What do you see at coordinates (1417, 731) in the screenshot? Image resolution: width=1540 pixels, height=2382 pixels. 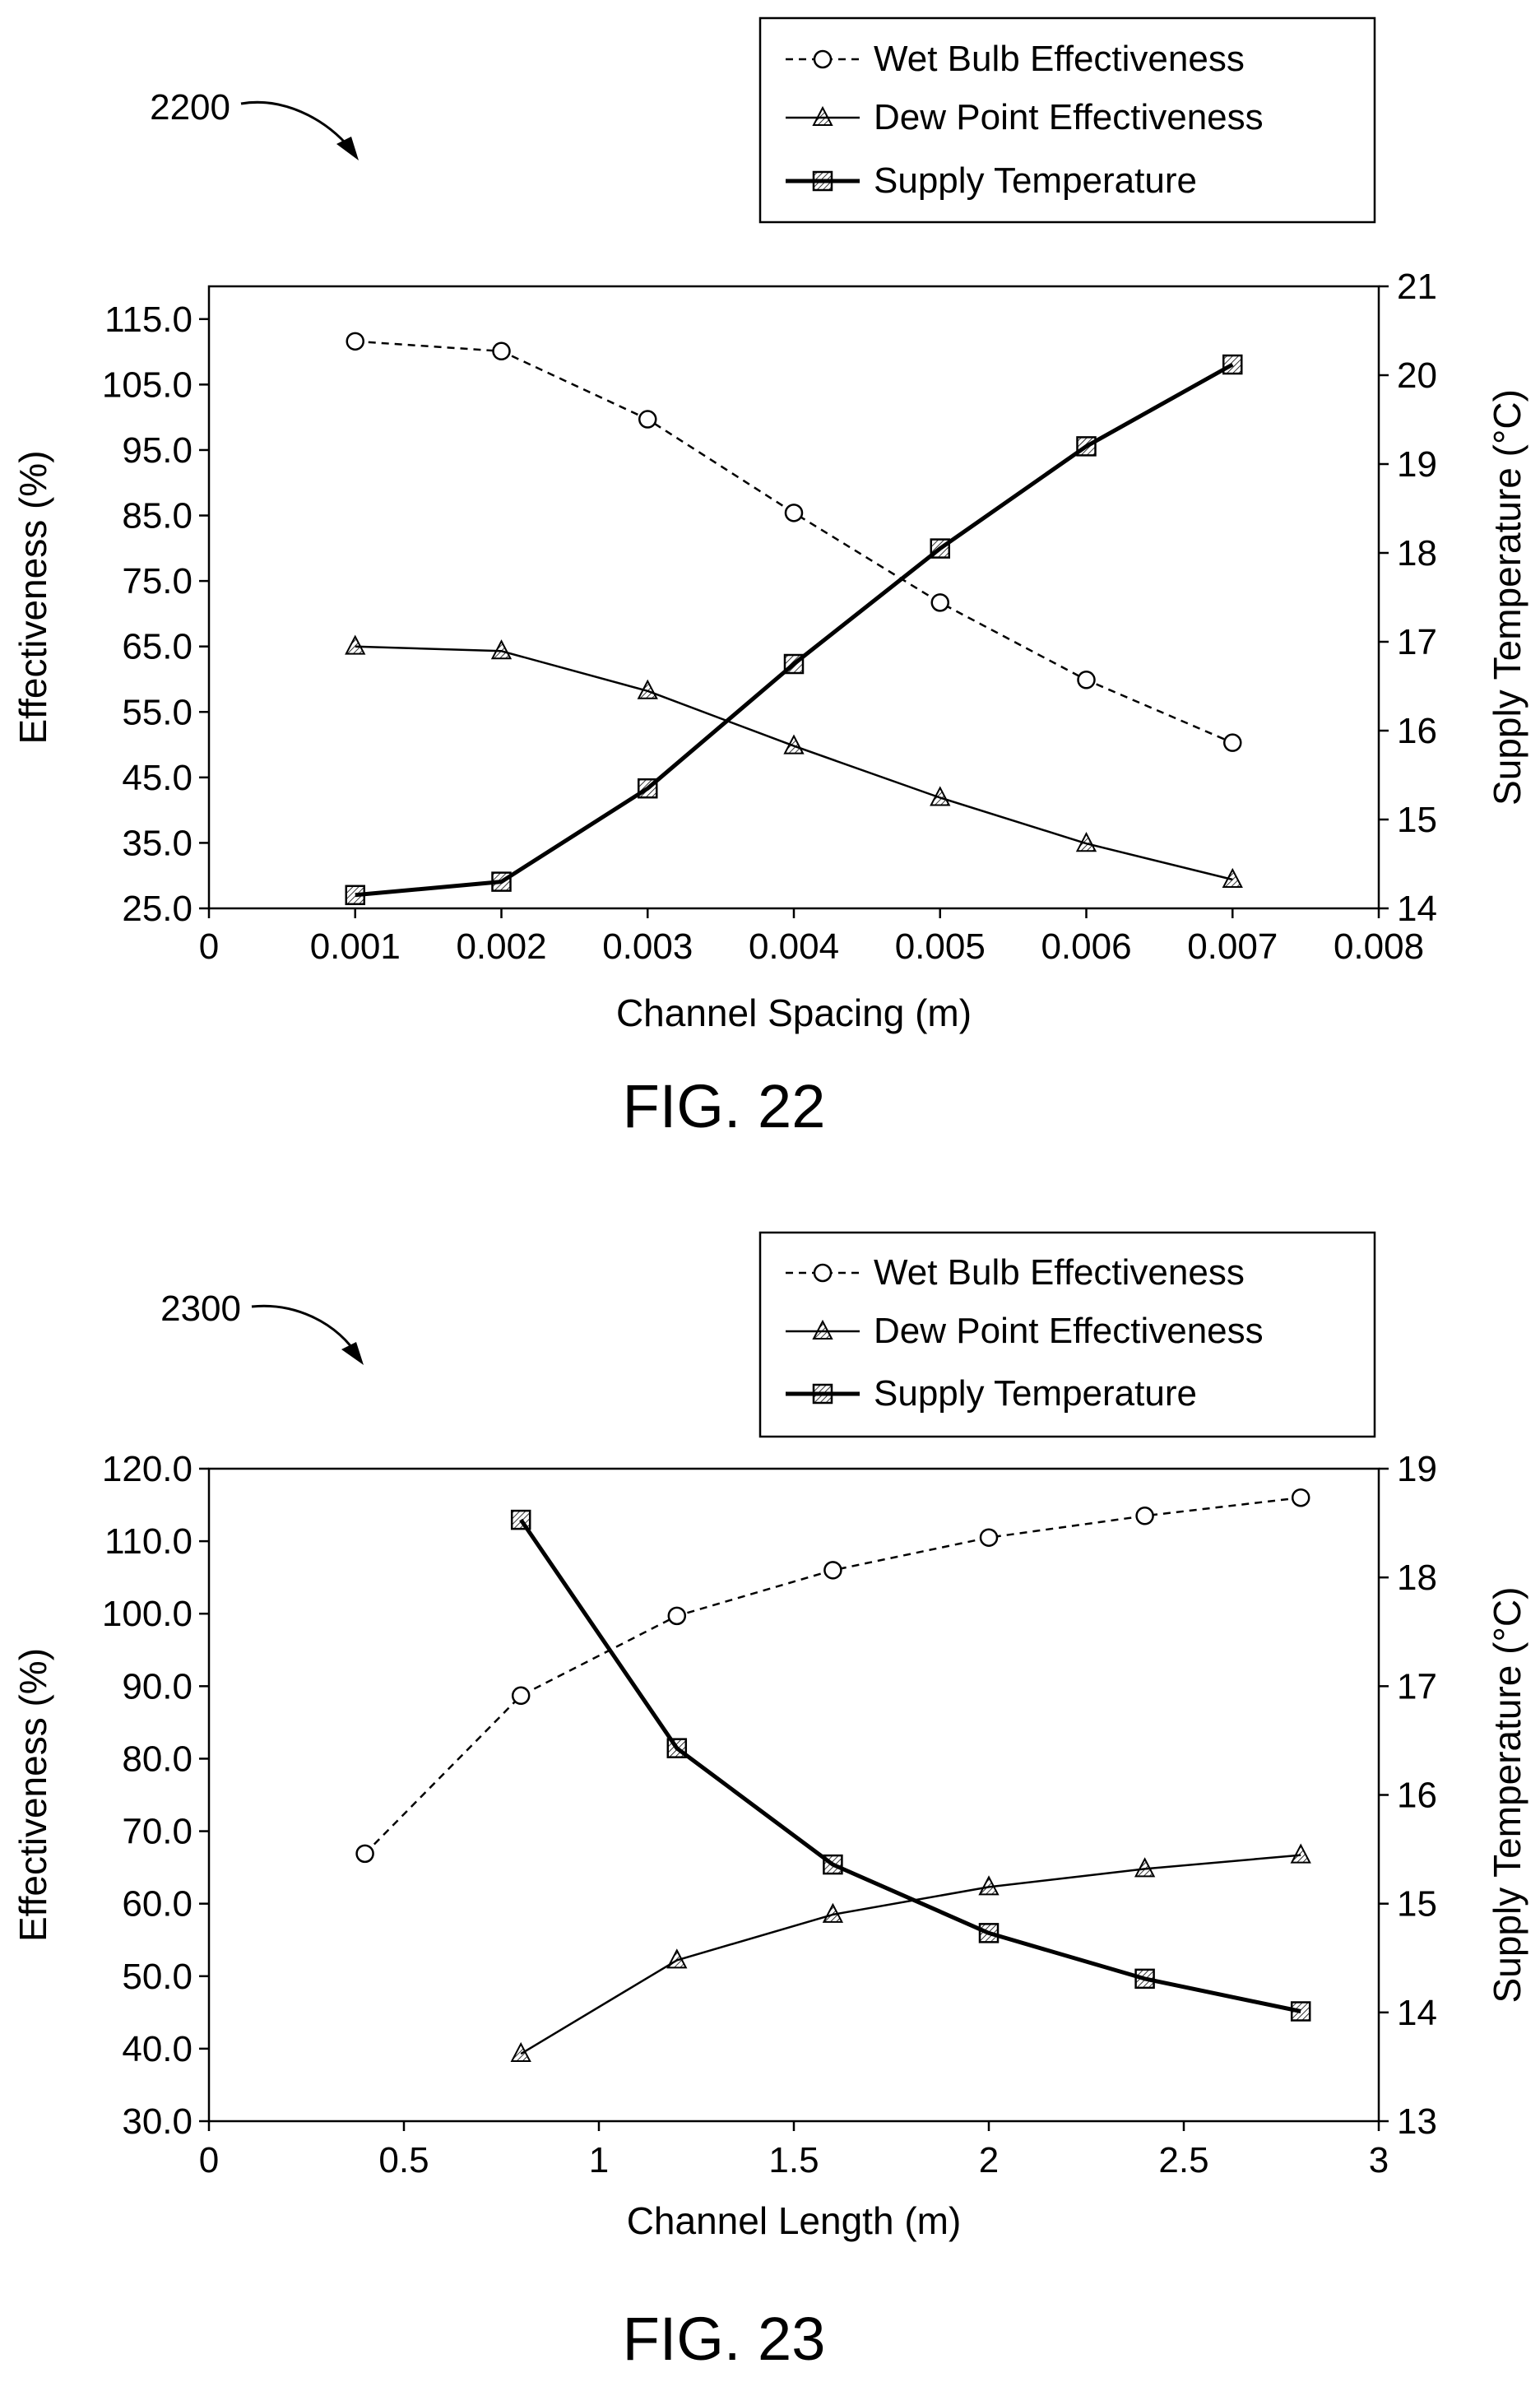 I see `y2-tick-label: 16` at bounding box center [1417, 731].